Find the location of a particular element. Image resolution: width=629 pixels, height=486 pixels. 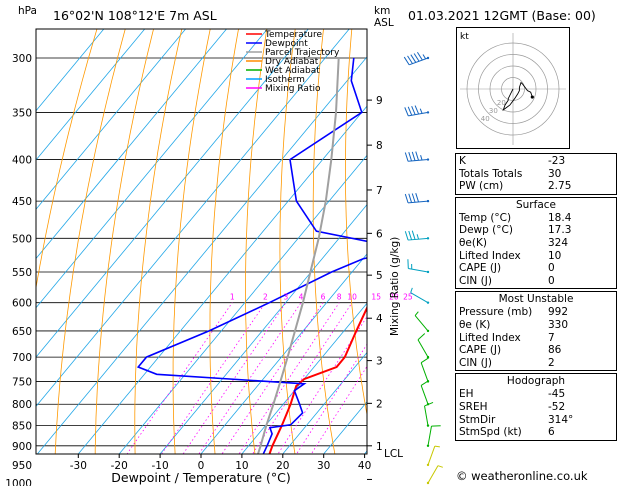

km-label: km is located at coordinates (382, 11).